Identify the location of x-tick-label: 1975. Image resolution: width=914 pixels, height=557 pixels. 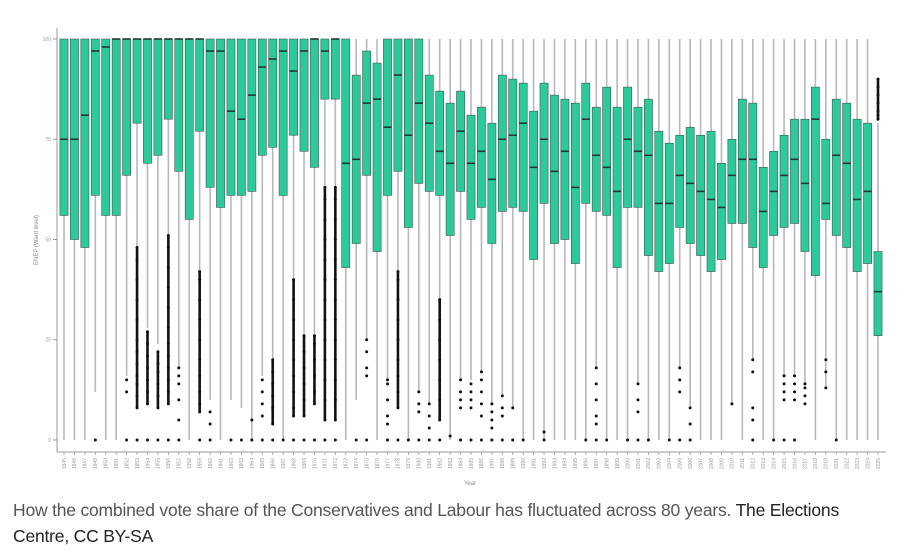
(367, 463).